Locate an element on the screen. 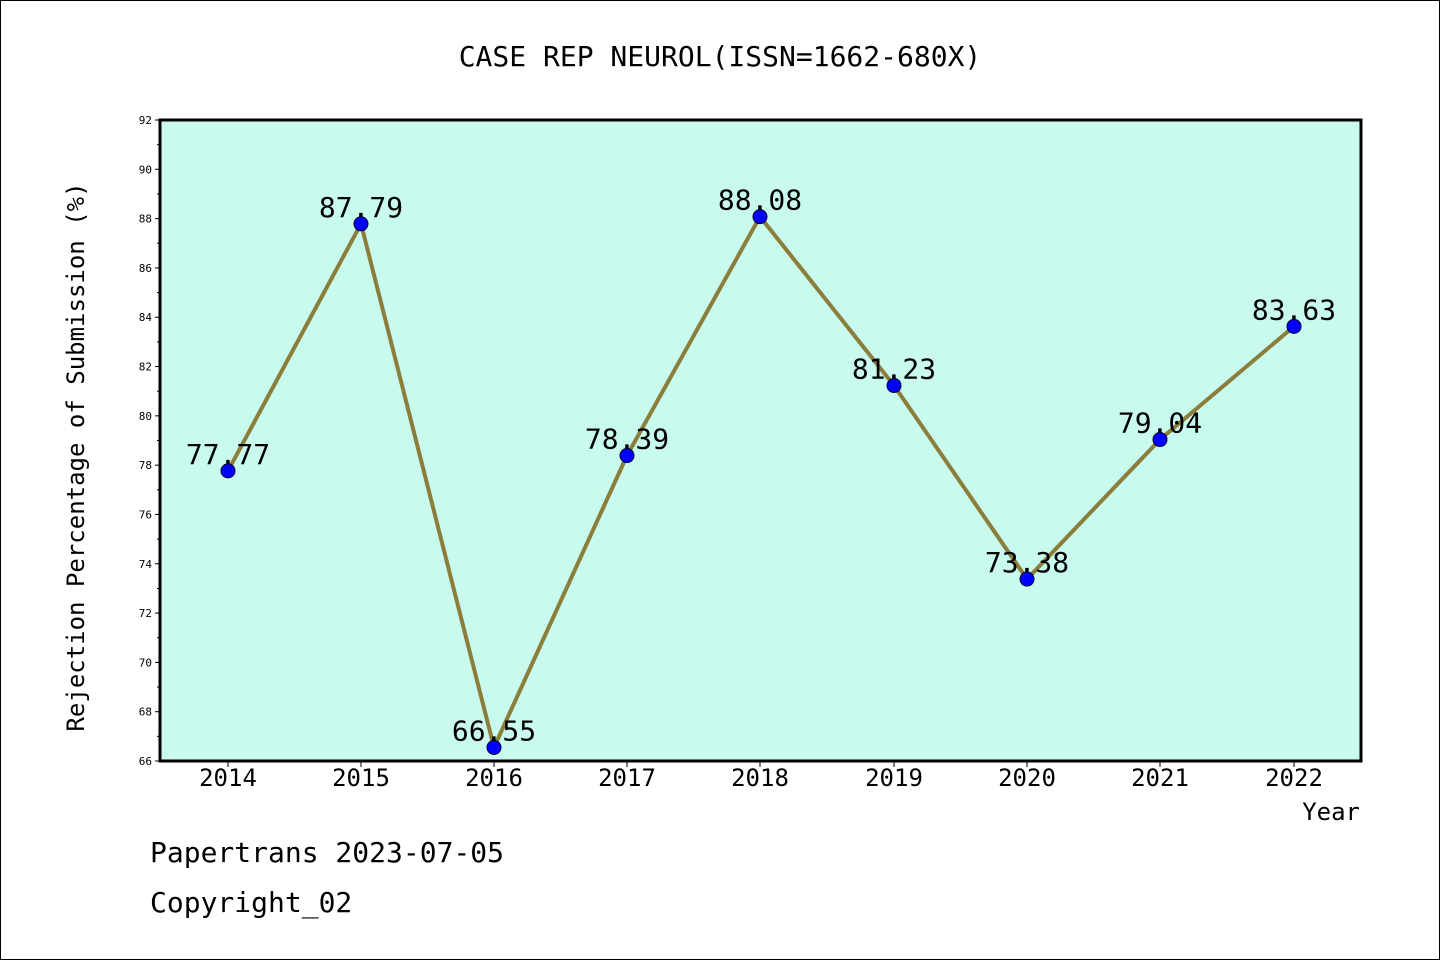 The image size is (1440, 960). data-point-2022 is located at coordinates (1294, 326).